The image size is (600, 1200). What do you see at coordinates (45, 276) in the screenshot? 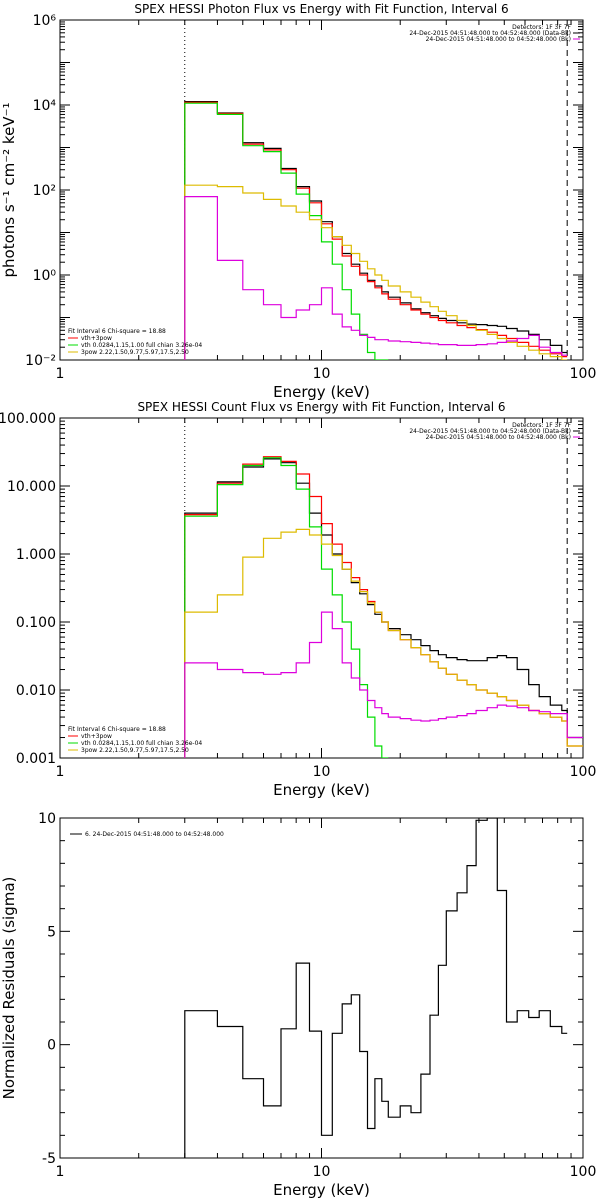
I see `y-tick-label: 10⁰` at bounding box center [45, 276].